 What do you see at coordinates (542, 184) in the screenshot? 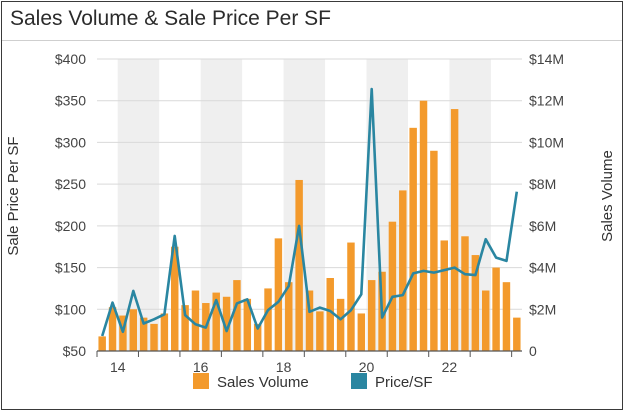
I see `right-tick-label: $8M` at bounding box center [542, 184].